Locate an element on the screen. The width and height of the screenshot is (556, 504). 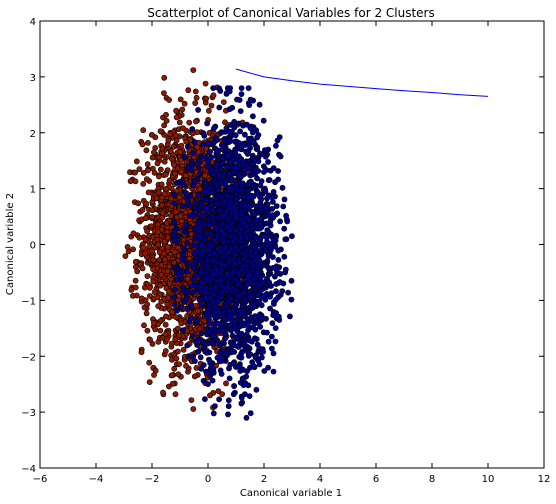
x-tick-label: 6 is located at coordinates (376, 479).